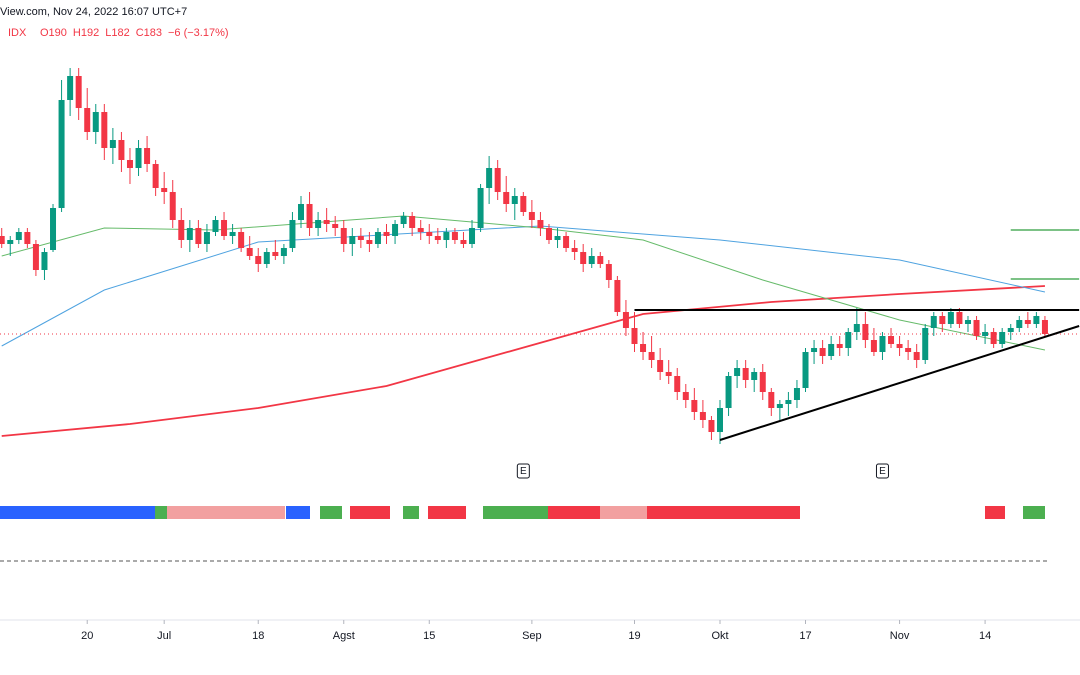  I want to click on x-tick-label: 17, so click(805, 636).